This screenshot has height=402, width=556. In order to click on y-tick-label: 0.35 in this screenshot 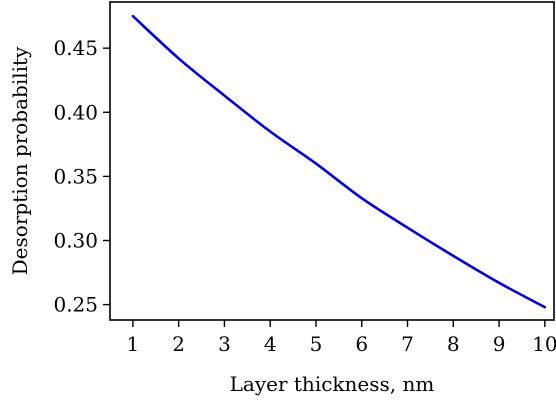, I will do `click(75, 176)`.